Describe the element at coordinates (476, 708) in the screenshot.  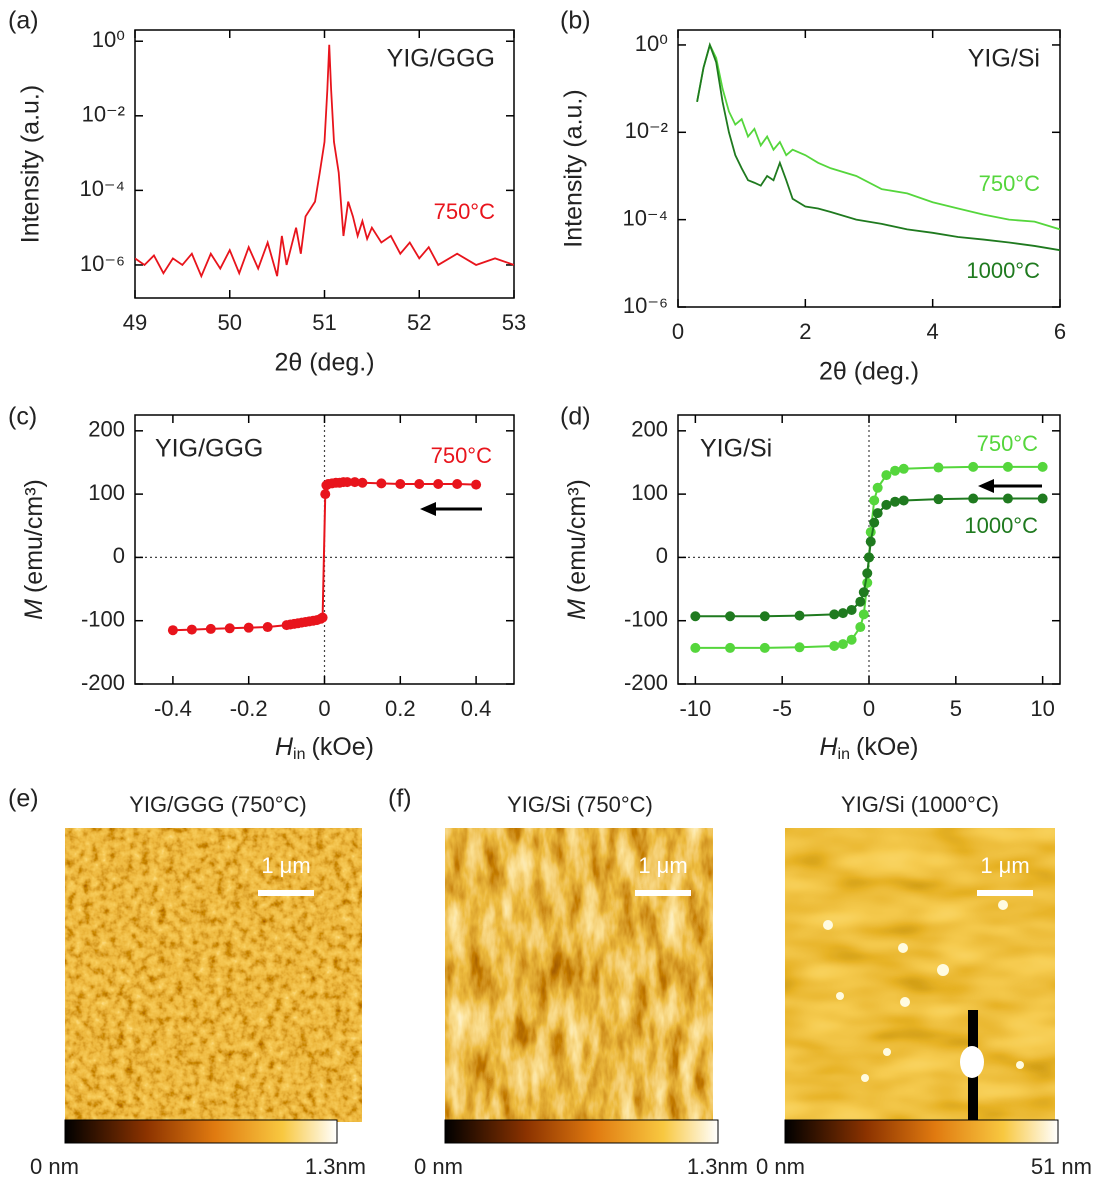
I see `x-tick-label: 0.4` at that location.